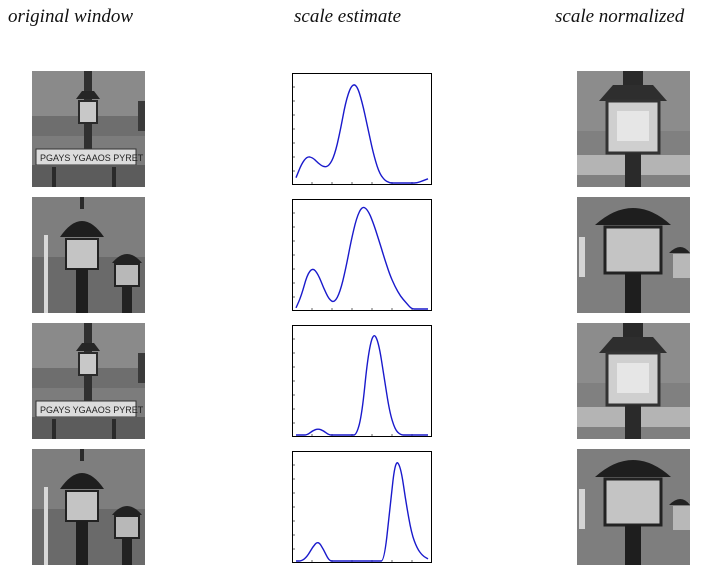 This screenshot has width=720, height=565. I want to click on header-scale-normalized: scale normalized, so click(620, 16).